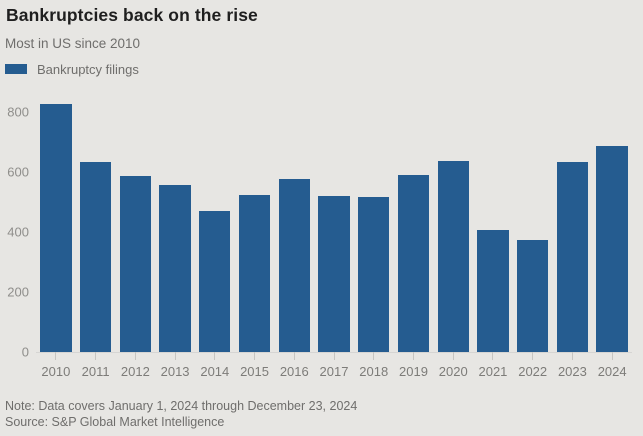  What do you see at coordinates (532, 296) in the screenshot?
I see `bar-2022` at bounding box center [532, 296].